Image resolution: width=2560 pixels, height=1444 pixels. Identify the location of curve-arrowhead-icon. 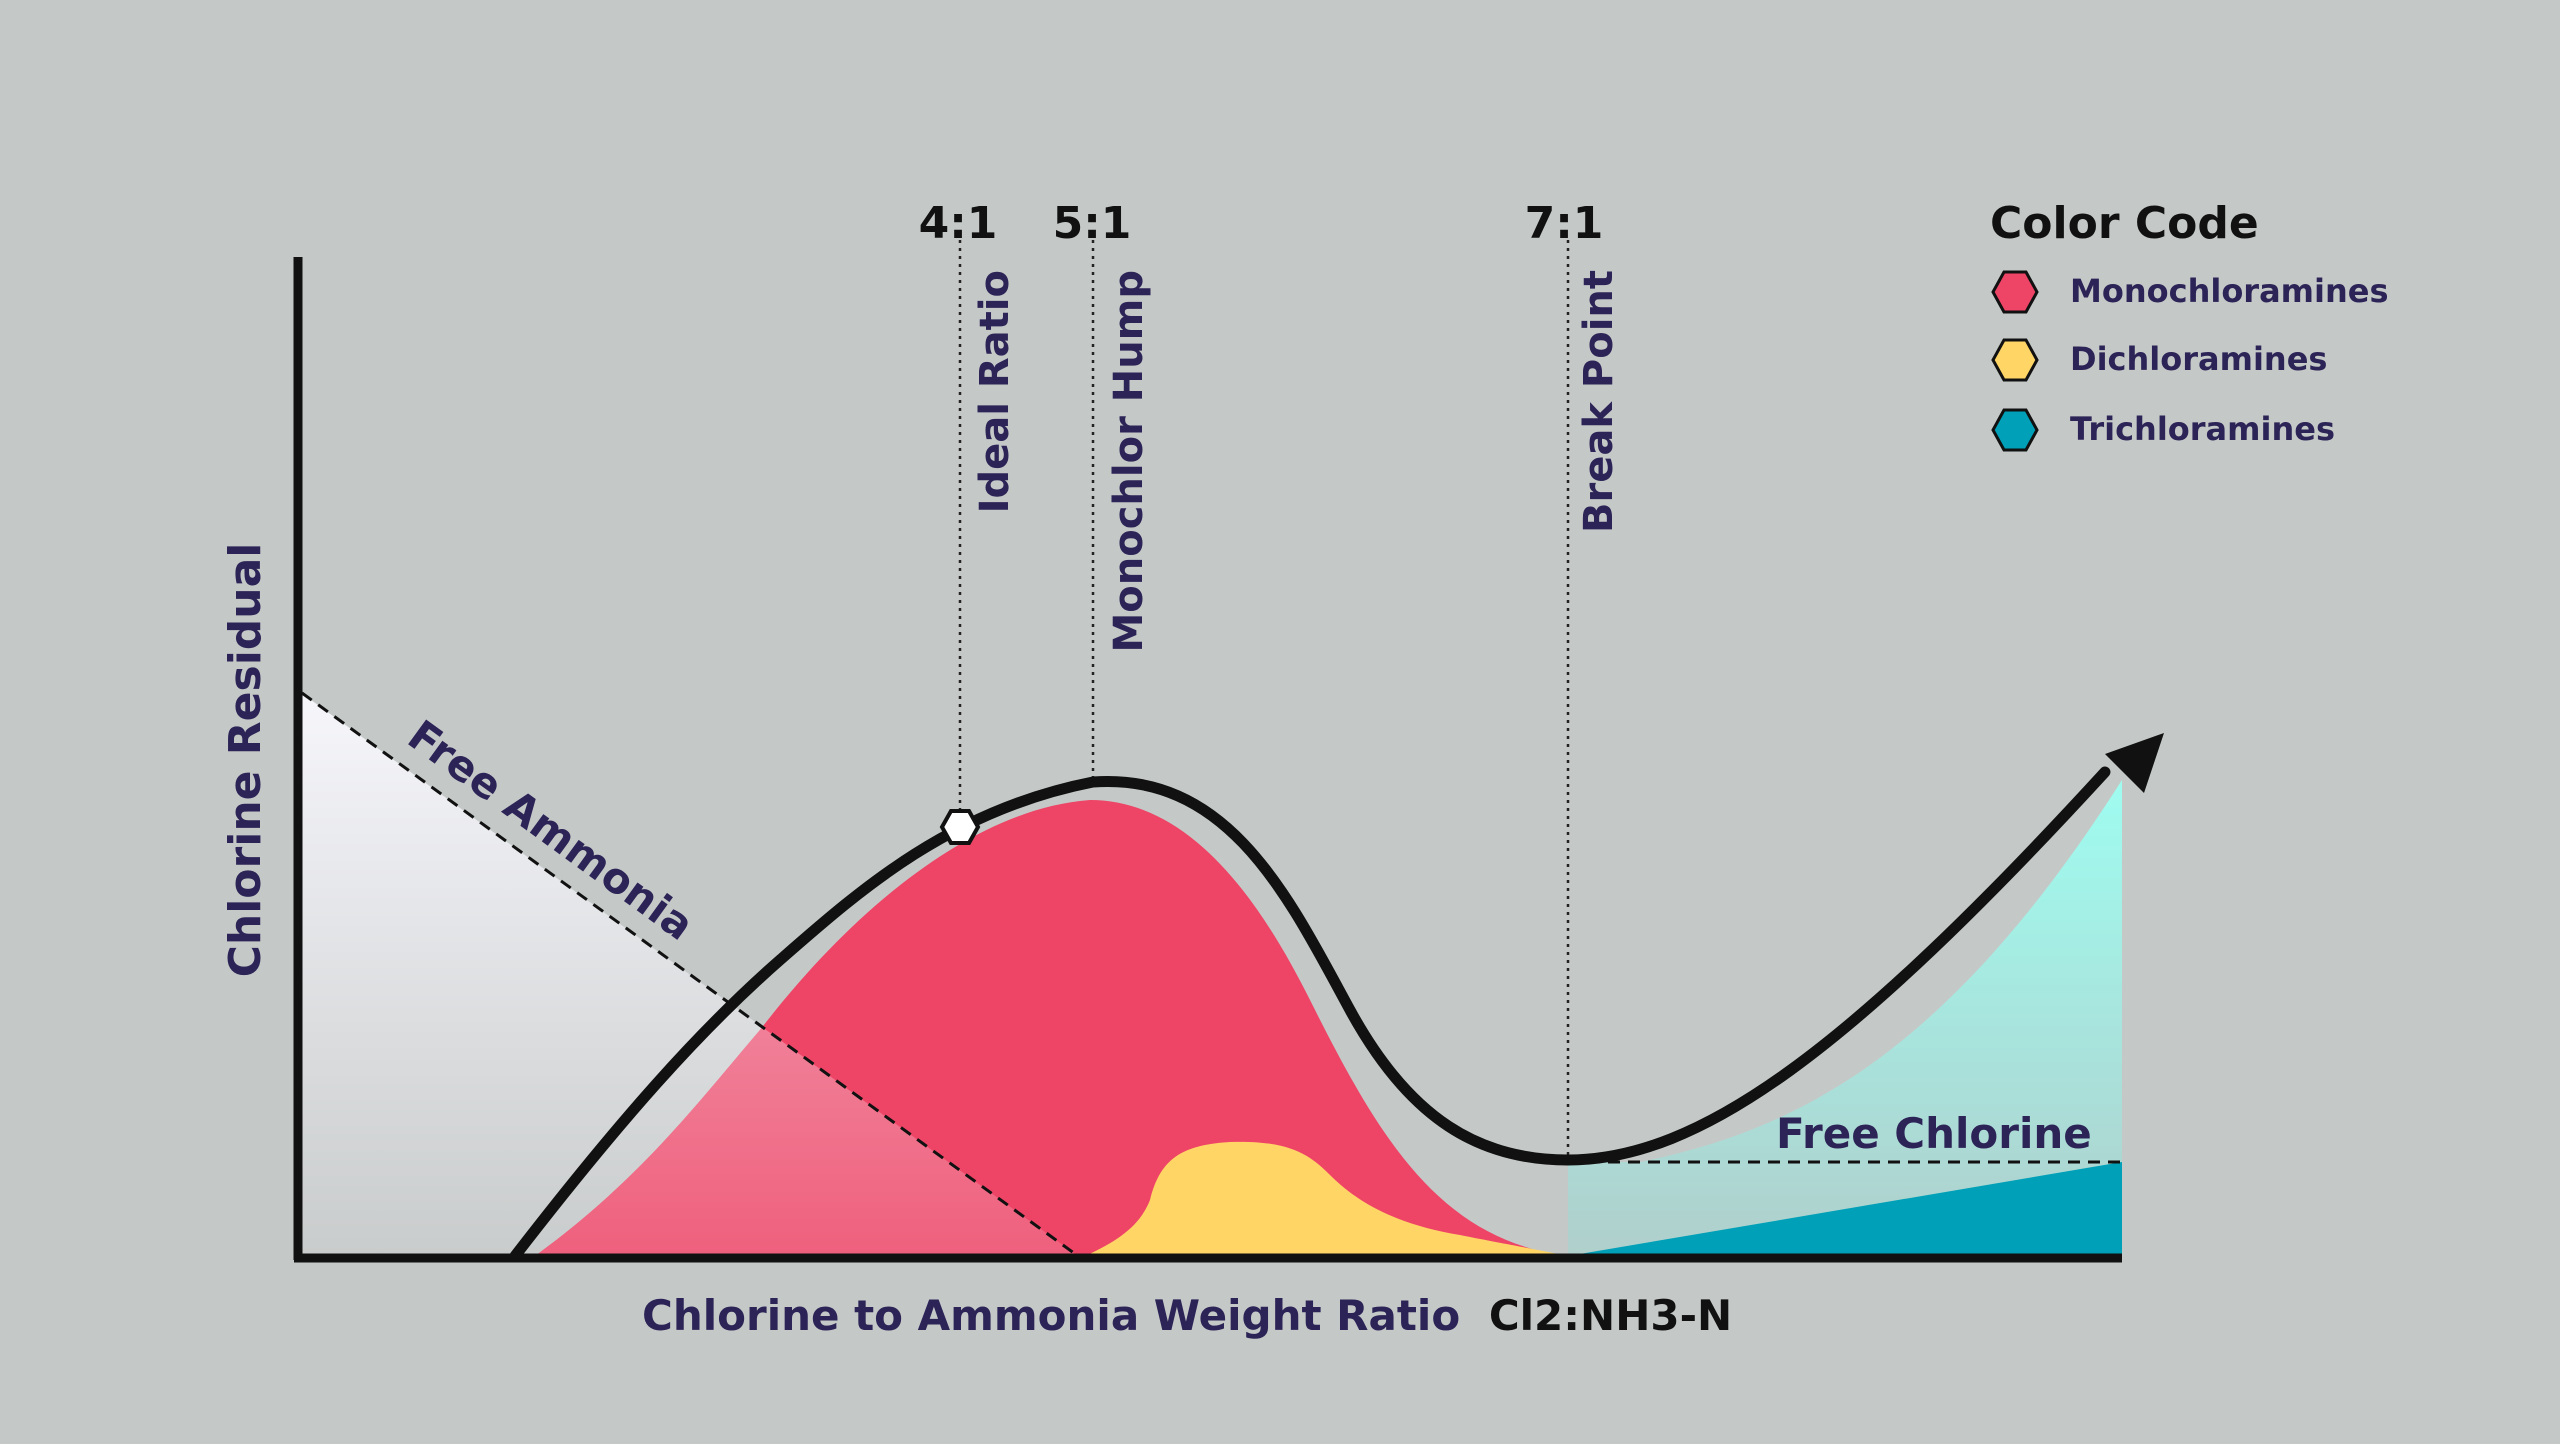
(2134, 763).